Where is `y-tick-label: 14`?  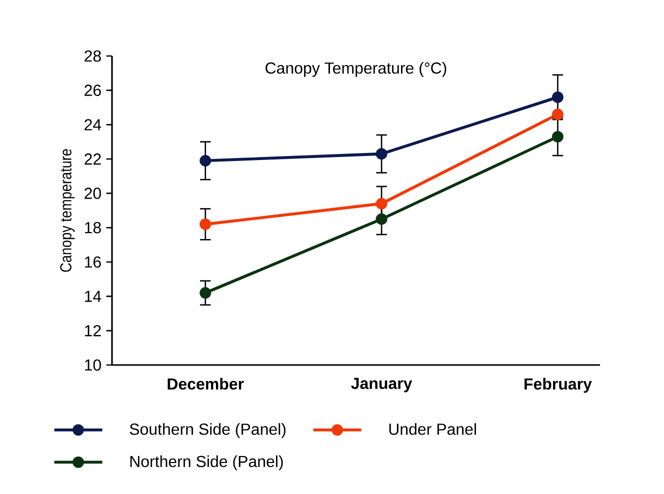
y-tick-label: 14 is located at coordinates (93, 296).